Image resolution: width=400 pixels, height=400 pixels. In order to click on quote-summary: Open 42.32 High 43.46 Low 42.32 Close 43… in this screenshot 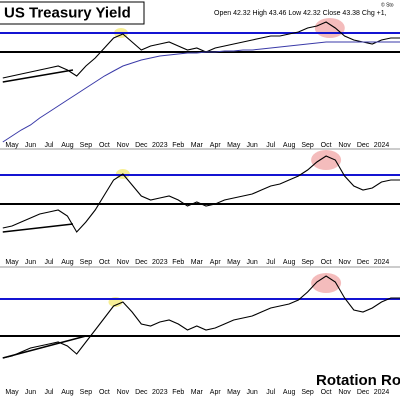, I will do `click(300, 13)`.